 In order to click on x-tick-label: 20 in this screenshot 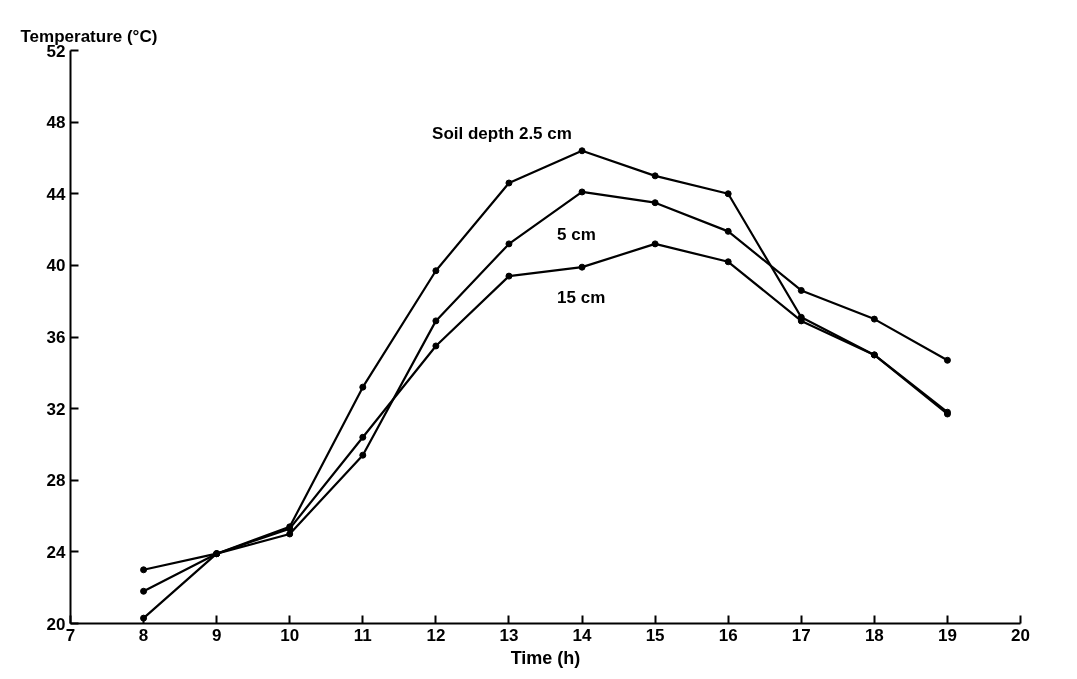, I will do `click(1020, 635)`.